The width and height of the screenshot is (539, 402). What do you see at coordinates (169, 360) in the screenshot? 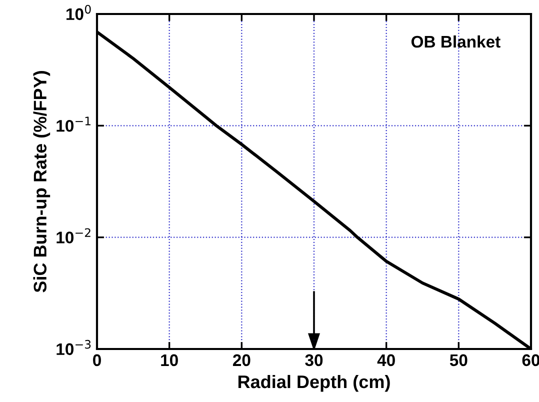
I see `x-tick-label: 10` at bounding box center [169, 360].